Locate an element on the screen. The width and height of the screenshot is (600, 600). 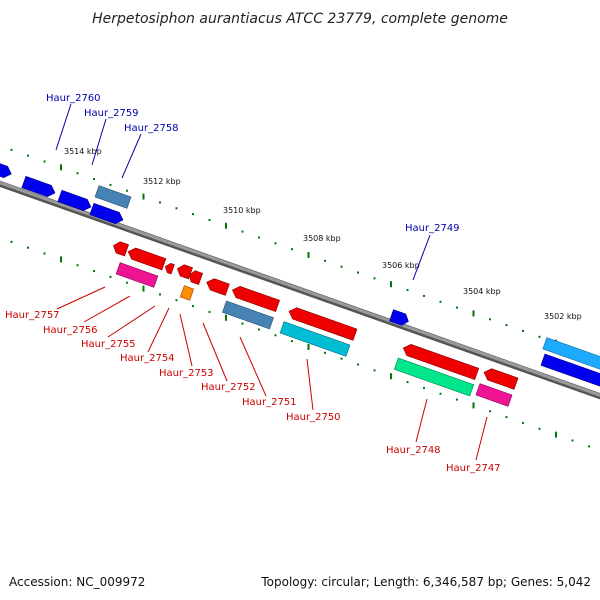
gene-label-haur-2749: Haur_2749 is located at coordinates (432, 228).